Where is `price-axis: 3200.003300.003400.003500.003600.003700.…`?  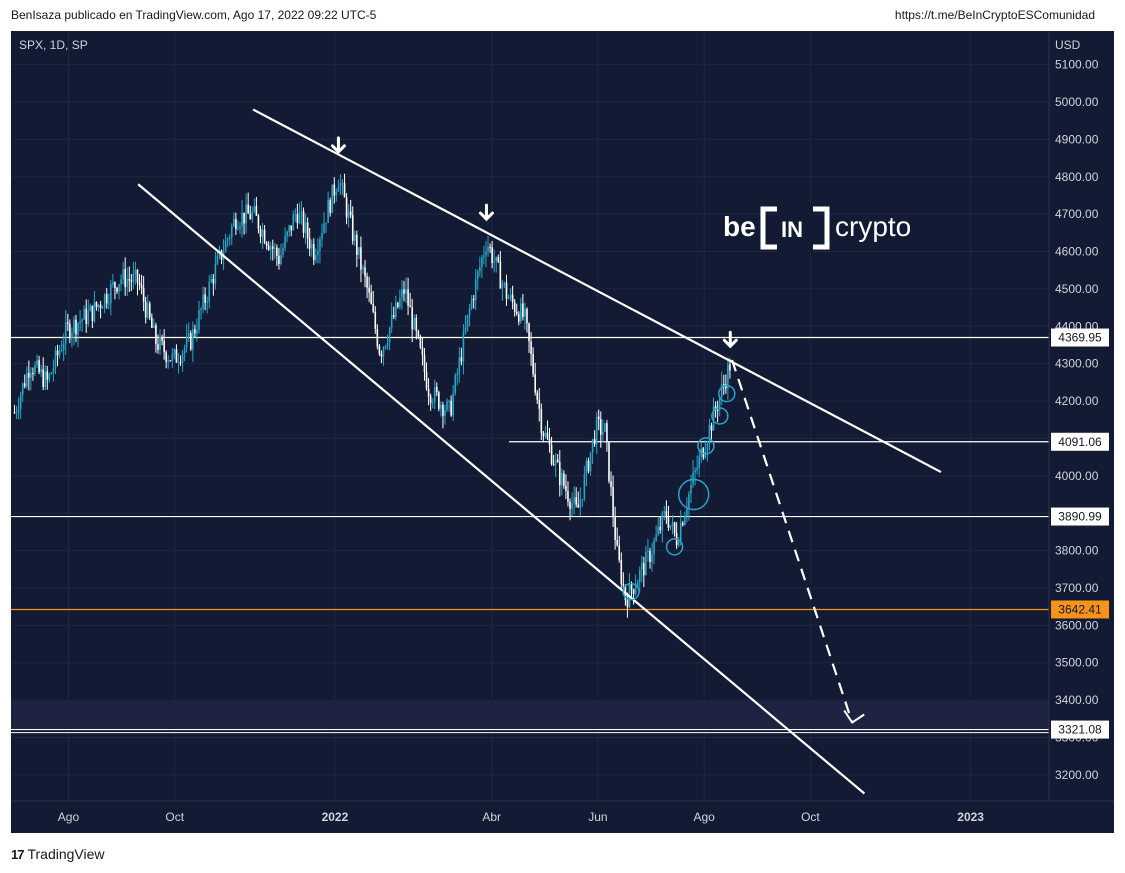
price-axis: 3200.003300.003400.003500.003600.003700.… is located at coordinates (1078, 416).